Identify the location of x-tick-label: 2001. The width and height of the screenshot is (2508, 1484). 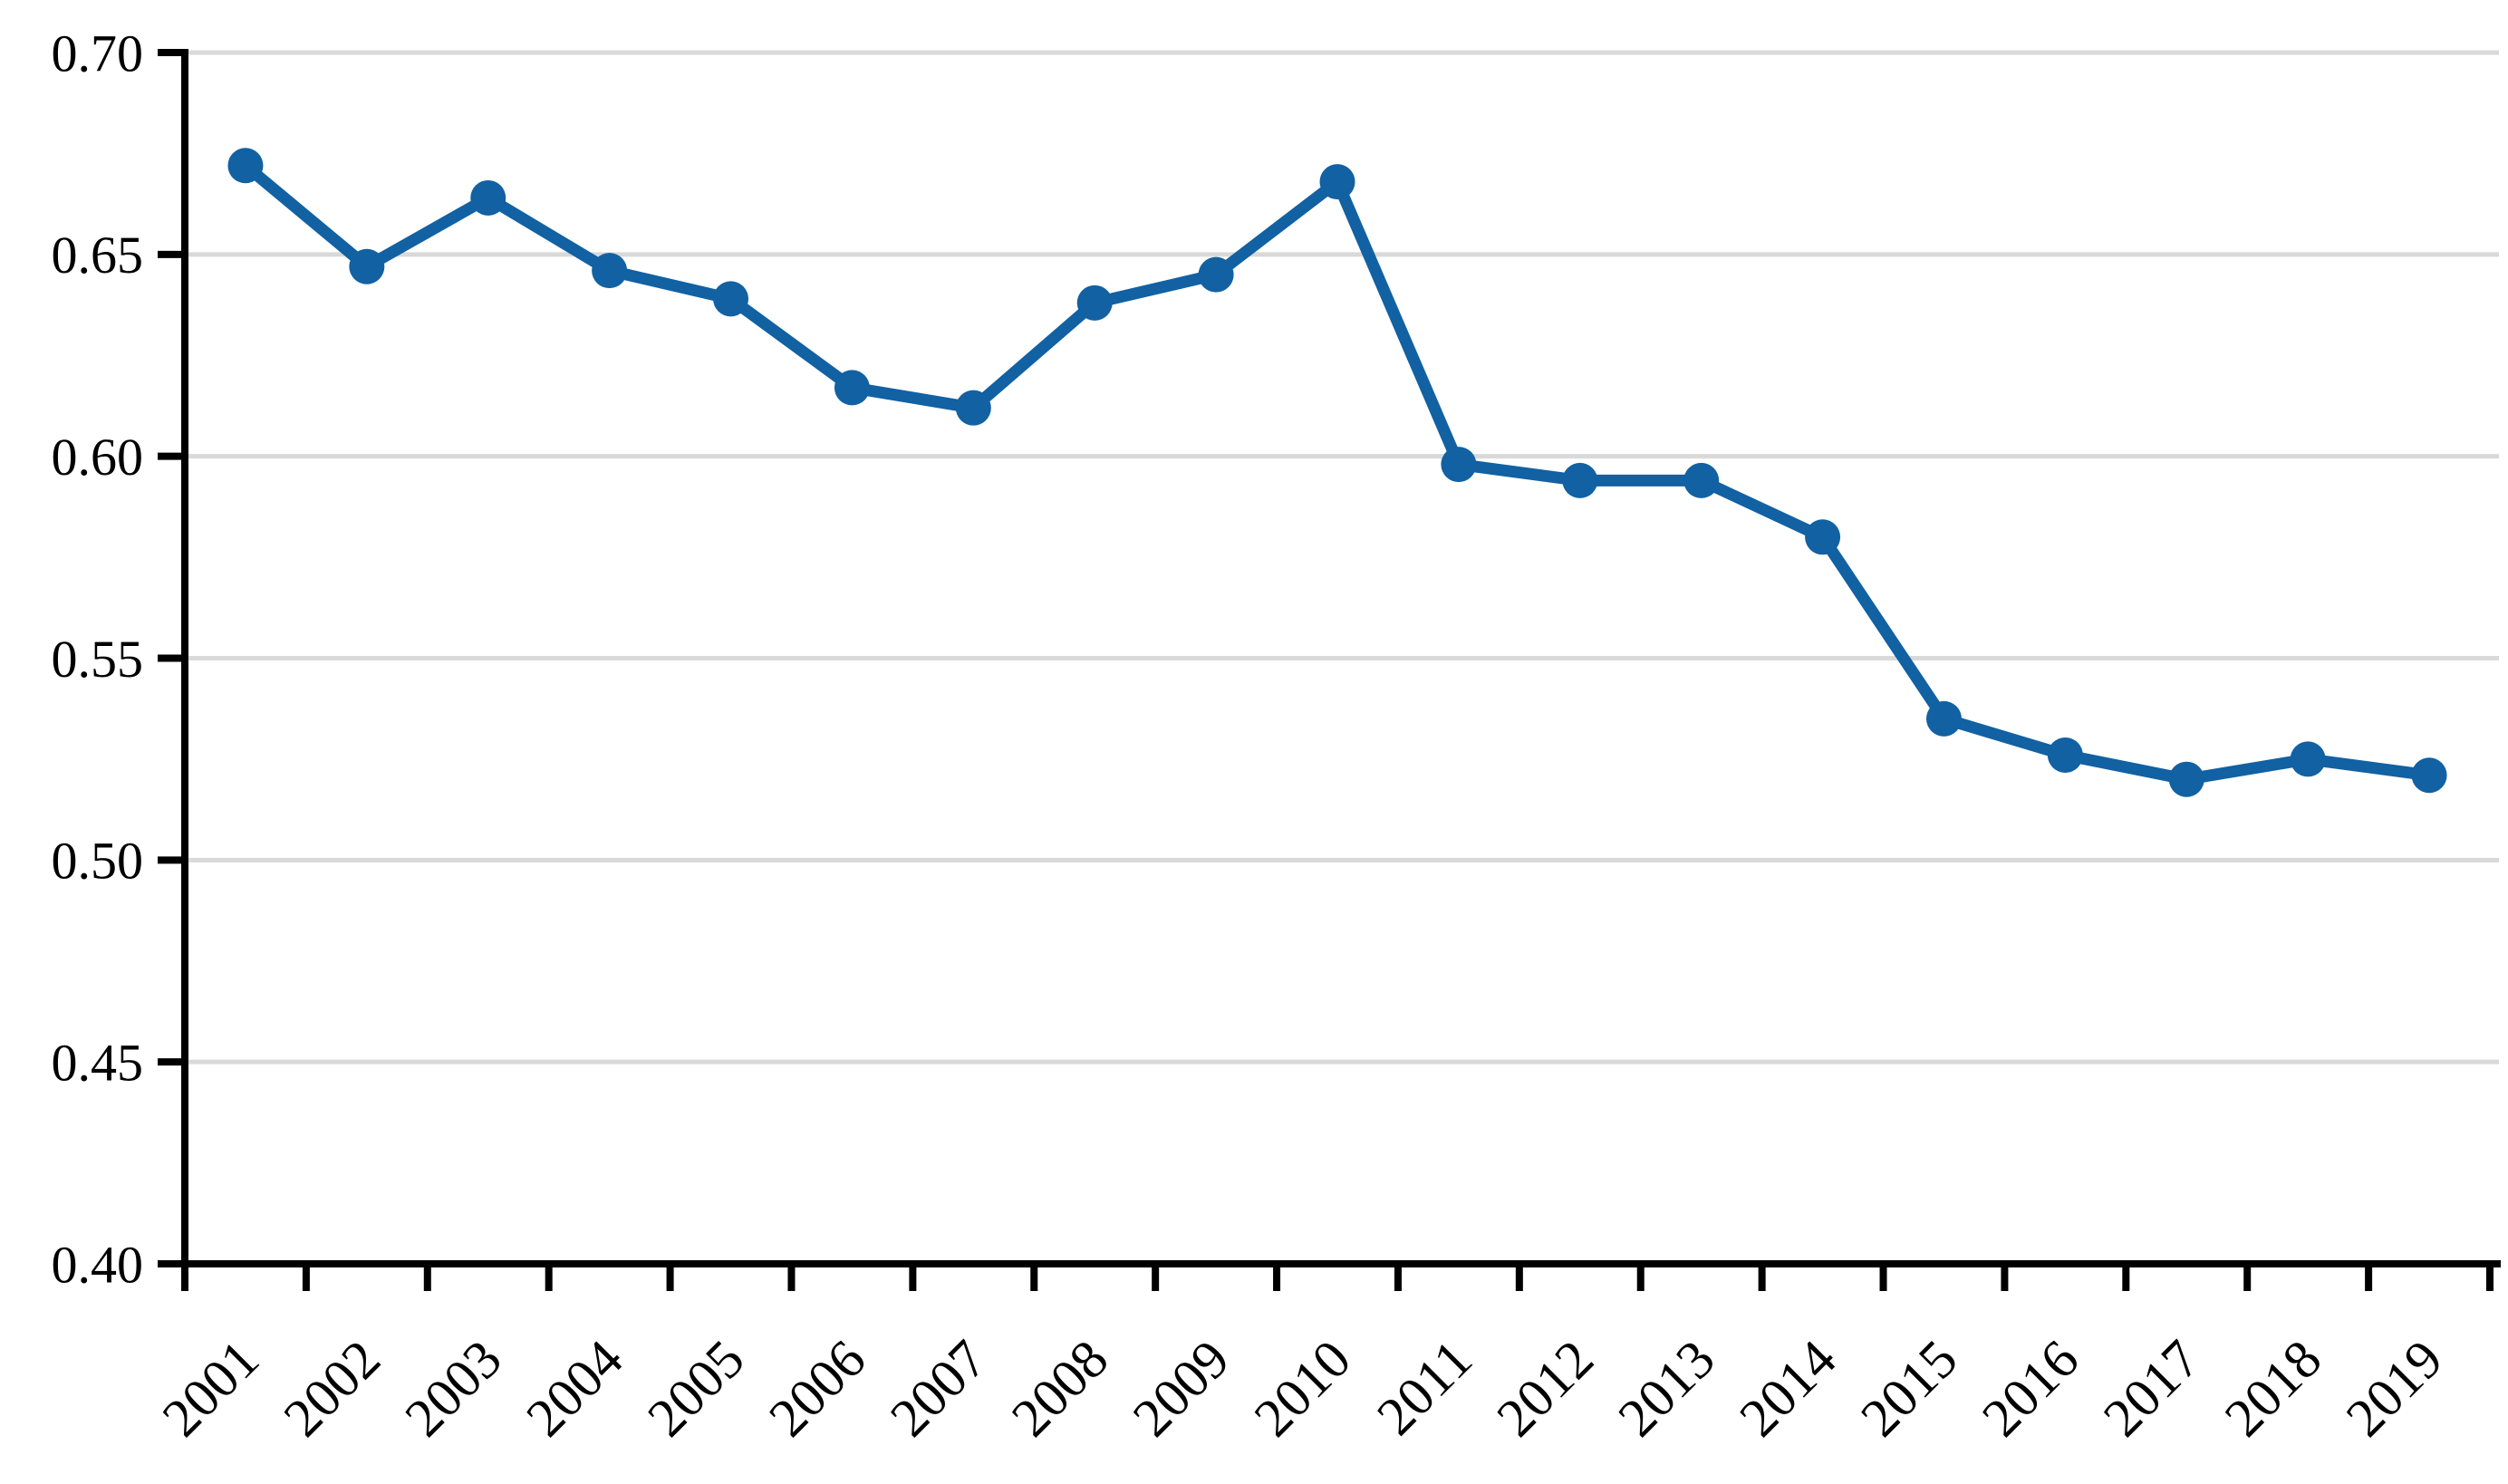
(211, 1389).